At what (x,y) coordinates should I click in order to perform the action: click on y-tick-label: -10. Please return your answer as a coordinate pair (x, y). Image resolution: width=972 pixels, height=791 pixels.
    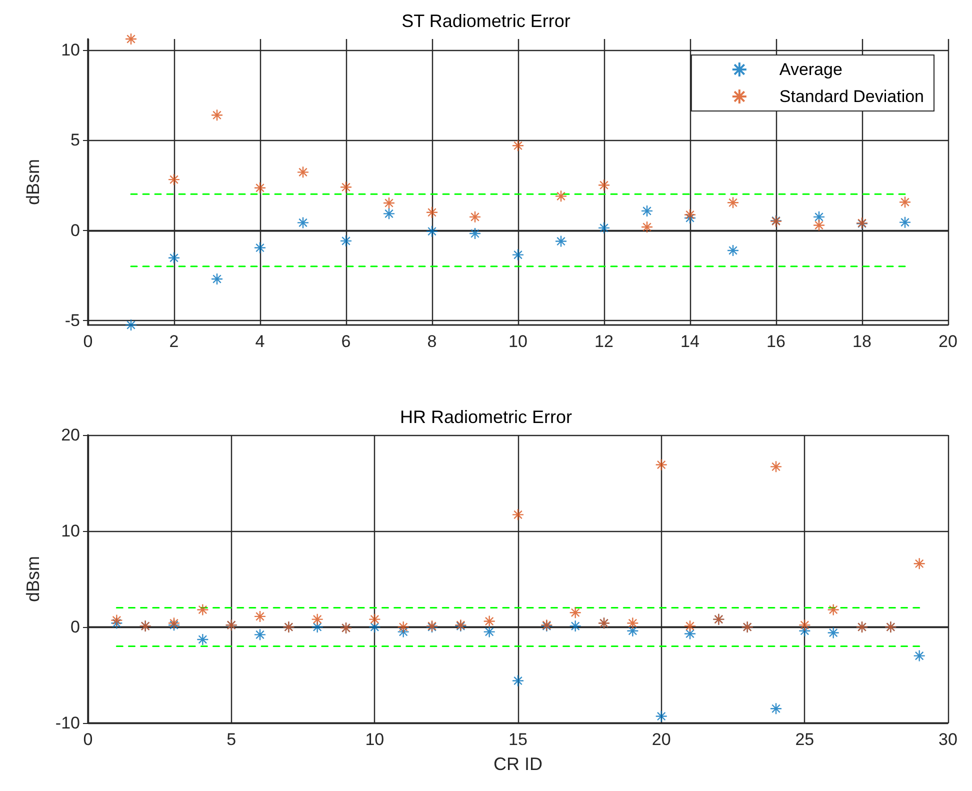
    Looking at the image, I should click on (67, 723).